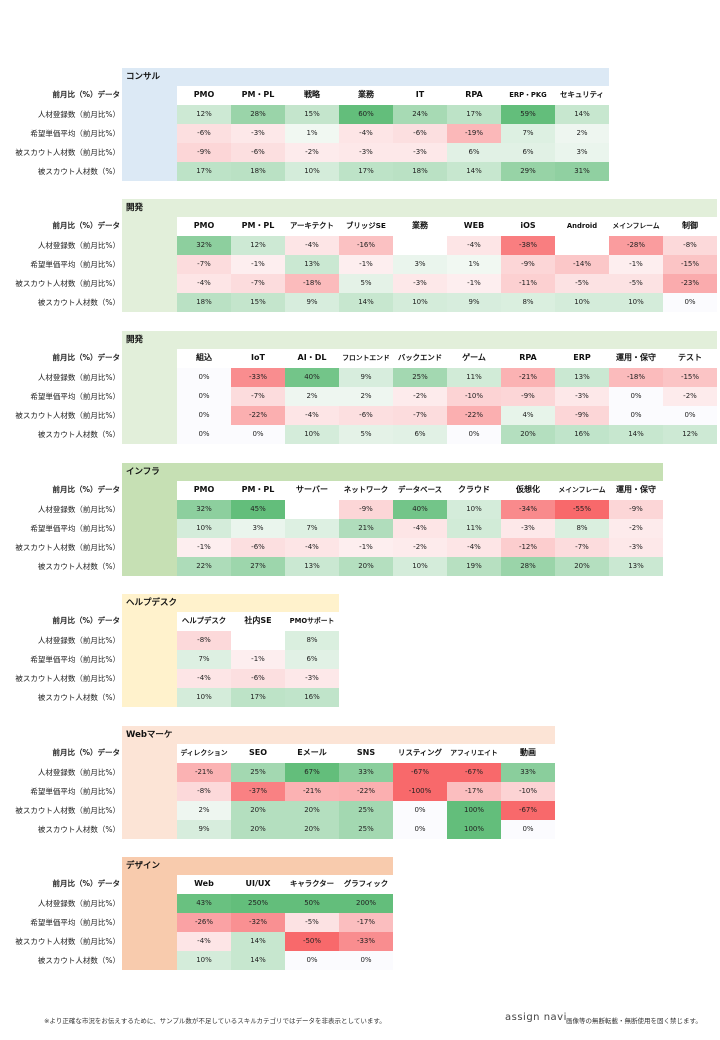 The height and width of the screenshot is (1040, 720). What do you see at coordinates (149, 659) in the screenshot?
I see `section-band` at bounding box center [149, 659].